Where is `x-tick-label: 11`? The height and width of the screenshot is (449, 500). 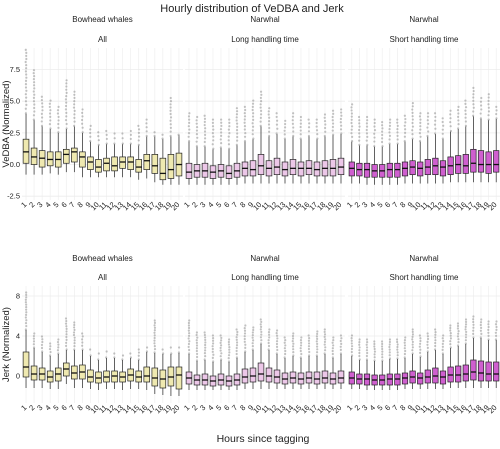 x-tick-label: 11 is located at coordinates (266, 409).